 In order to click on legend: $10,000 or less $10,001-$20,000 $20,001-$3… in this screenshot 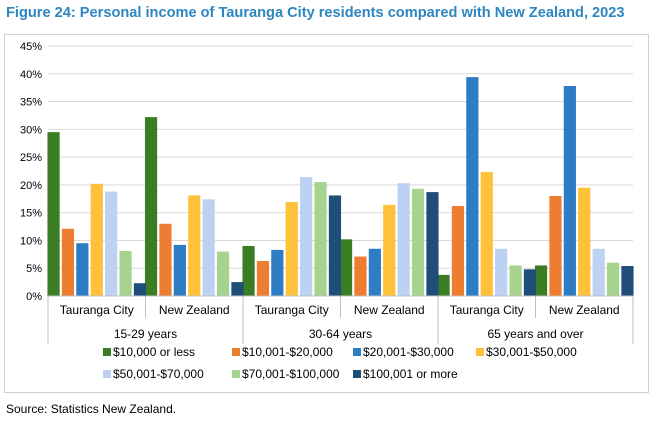, I will do `click(340, 363)`.